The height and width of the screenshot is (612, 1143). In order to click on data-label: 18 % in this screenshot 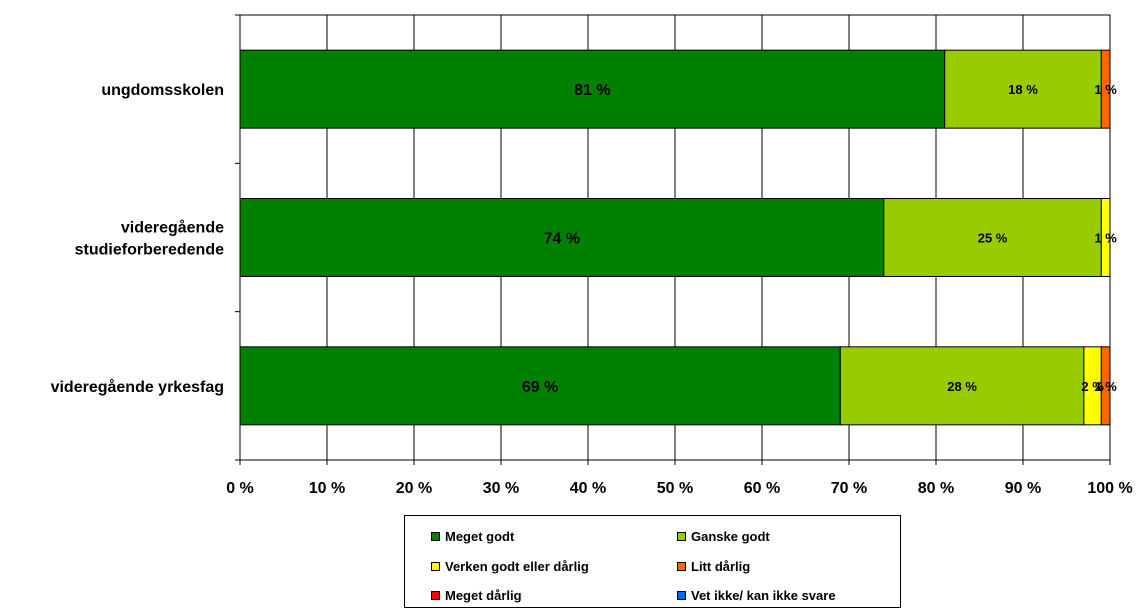, I will do `click(1023, 89)`.